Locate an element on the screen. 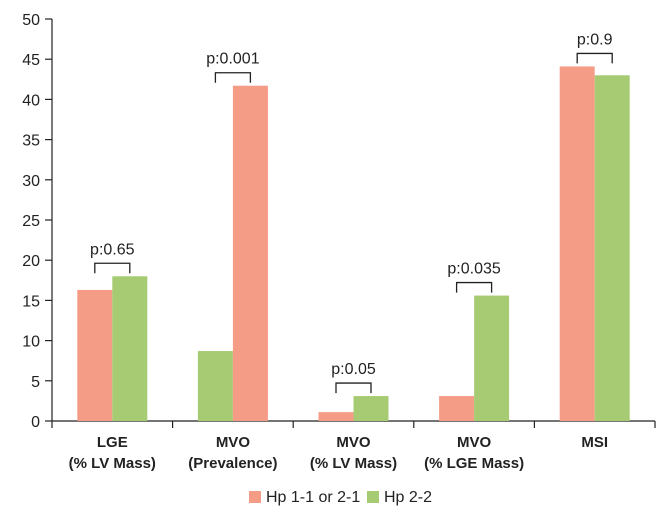 The image size is (657, 521). y-tick-label: 25 is located at coordinates (31, 221).